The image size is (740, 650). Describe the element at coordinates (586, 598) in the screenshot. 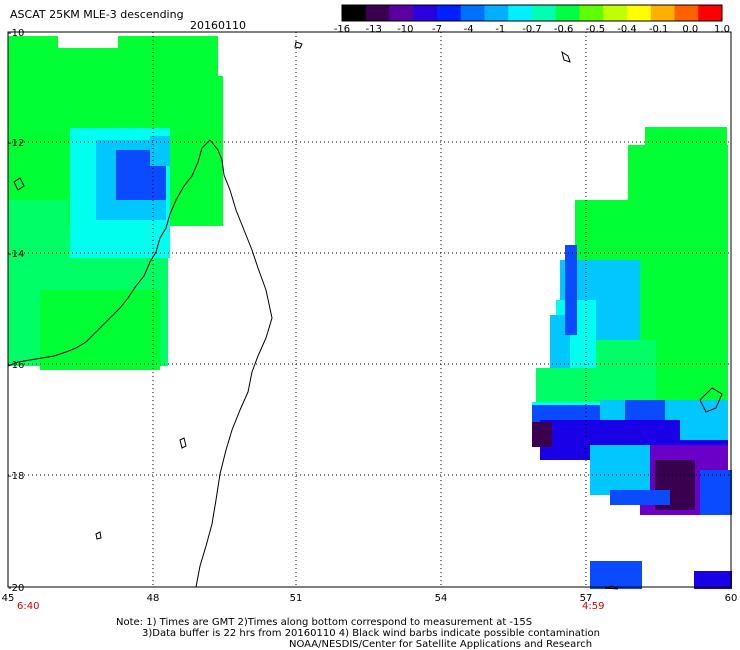

I see `longitude-label: 57` at that location.